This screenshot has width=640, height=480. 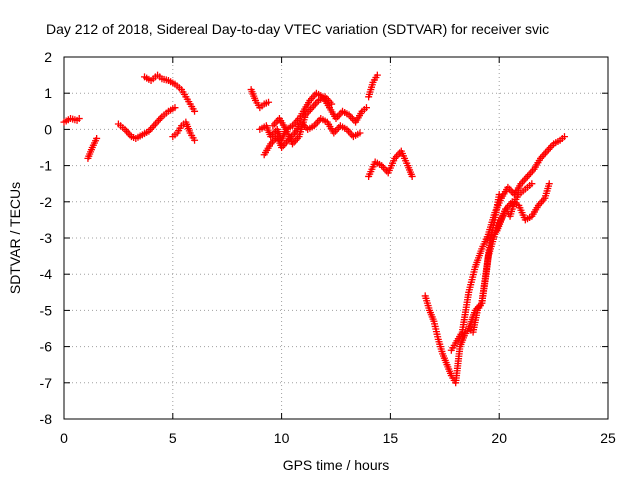 I want to click on x-tick-label: 0, so click(x=64, y=438).